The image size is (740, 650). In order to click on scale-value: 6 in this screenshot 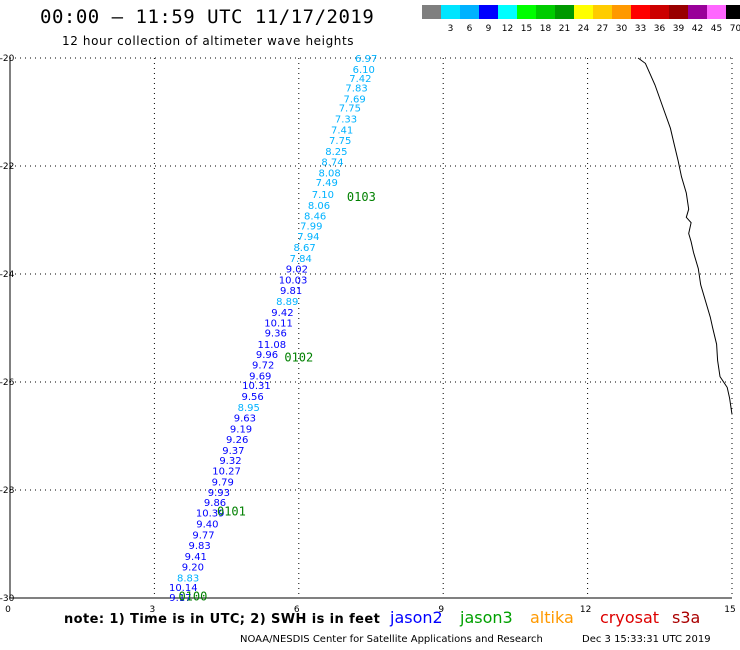, I will do `click(470, 29)`.